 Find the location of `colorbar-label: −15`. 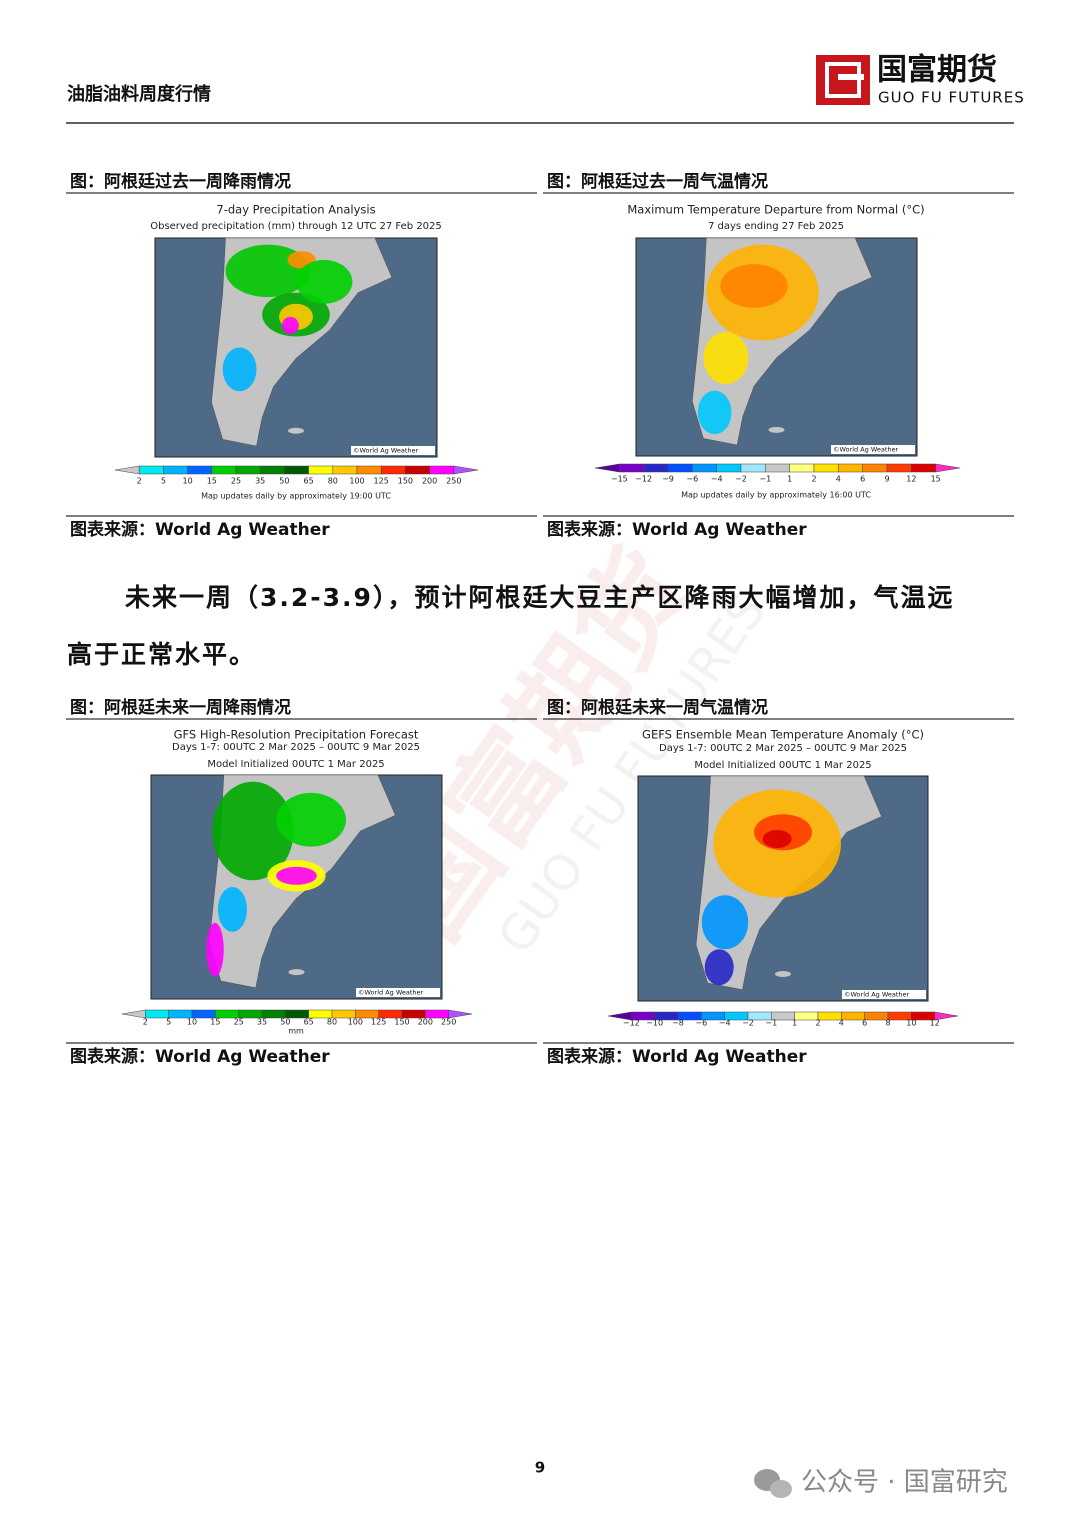

colorbar-label: −15 is located at coordinates (619, 479).